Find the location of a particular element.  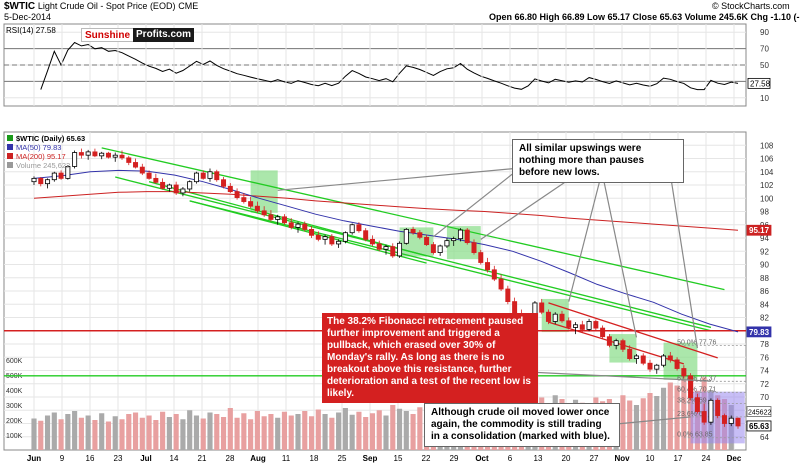

price-tick-label-18: 100 is located at coordinates (767, 198).